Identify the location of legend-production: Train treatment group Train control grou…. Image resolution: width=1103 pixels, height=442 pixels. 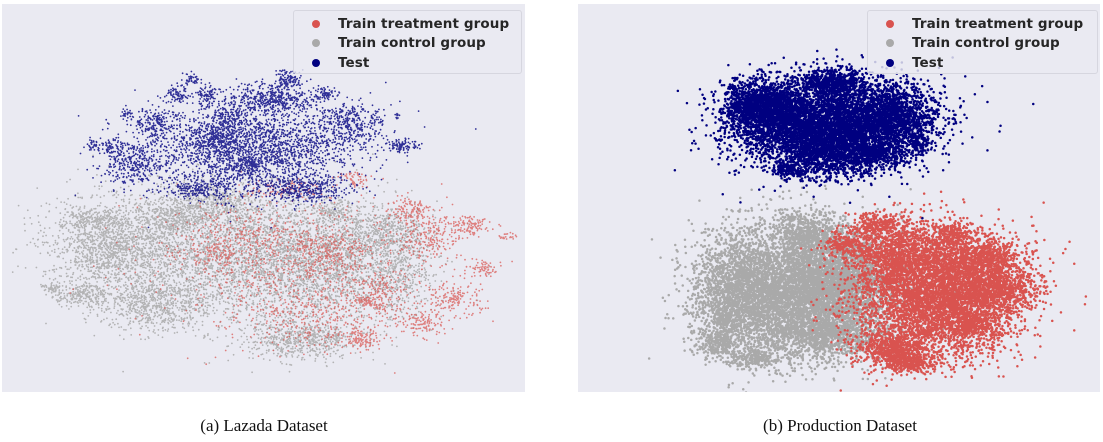
(982, 42).